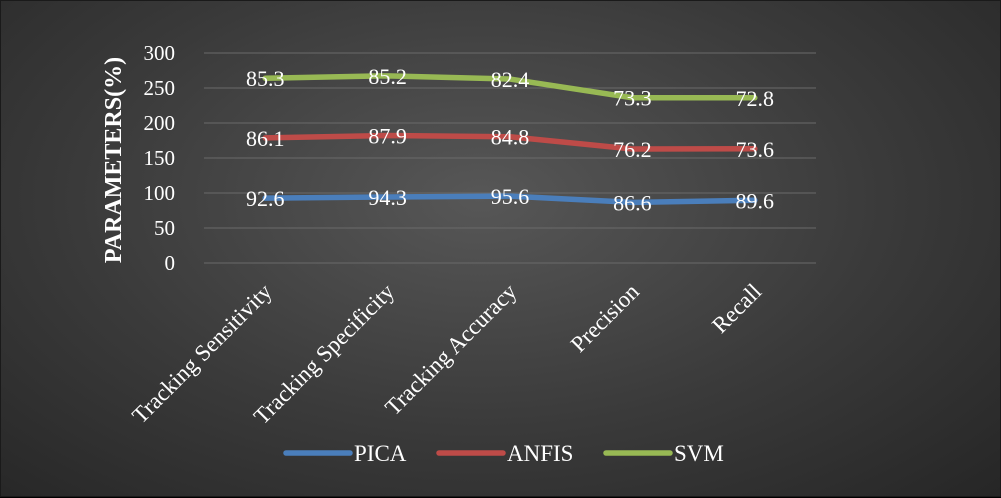  Describe the element at coordinates (632, 149) in the screenshot. I see `data-label: 76.2` at that location.